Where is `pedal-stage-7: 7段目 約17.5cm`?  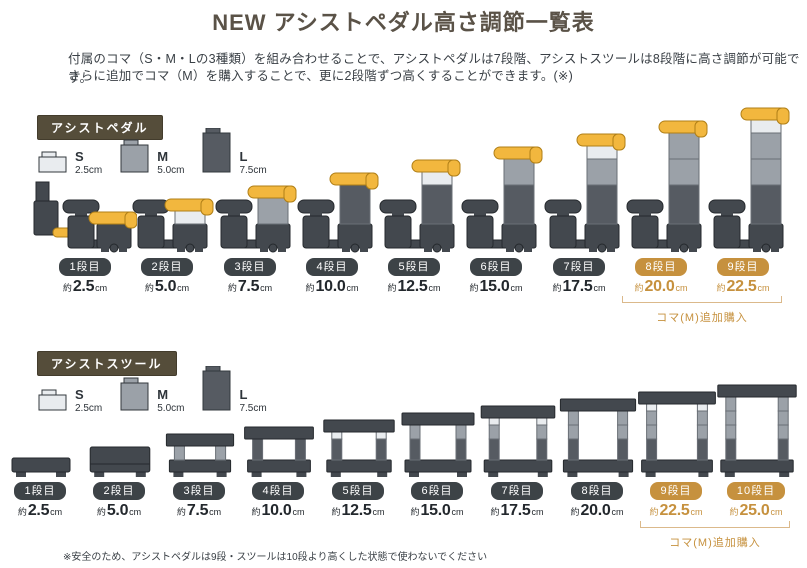
pedal-stage-7: 7段目 約17.5cm is located at coordinates (582, 200).